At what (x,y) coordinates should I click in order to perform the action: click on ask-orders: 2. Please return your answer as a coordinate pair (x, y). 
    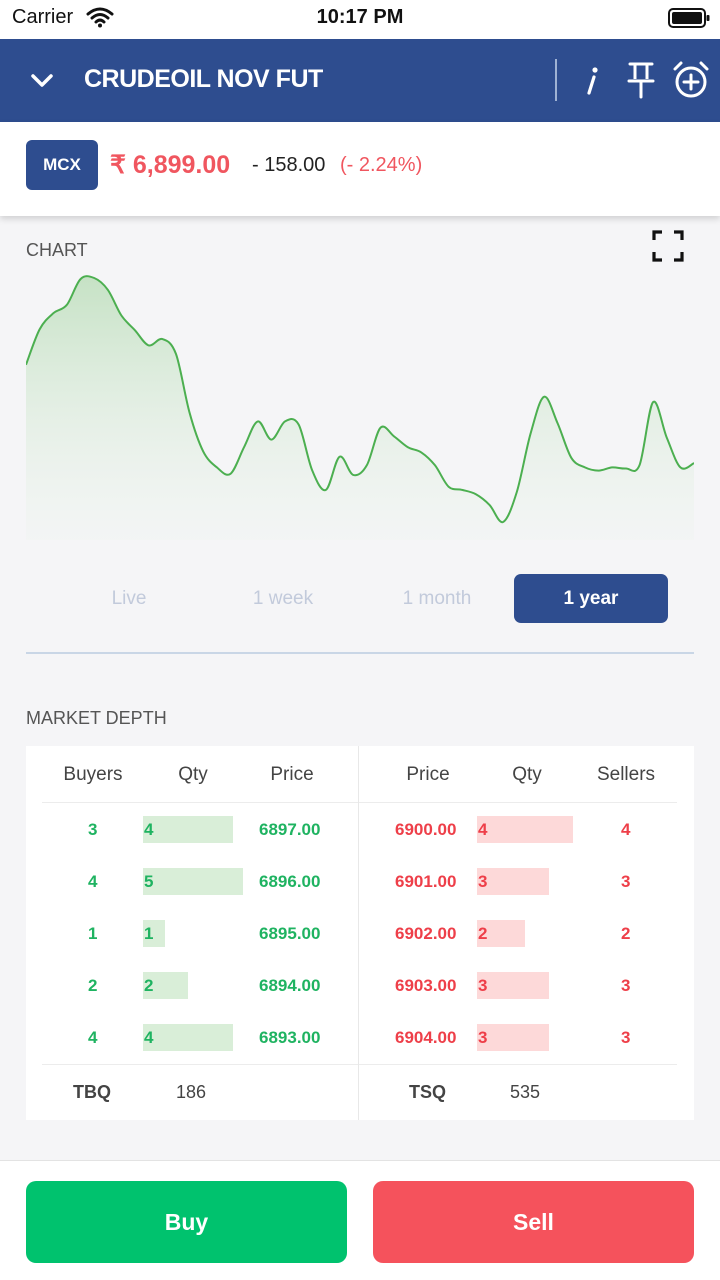
    Looking at the image, I should click on (626, 933).